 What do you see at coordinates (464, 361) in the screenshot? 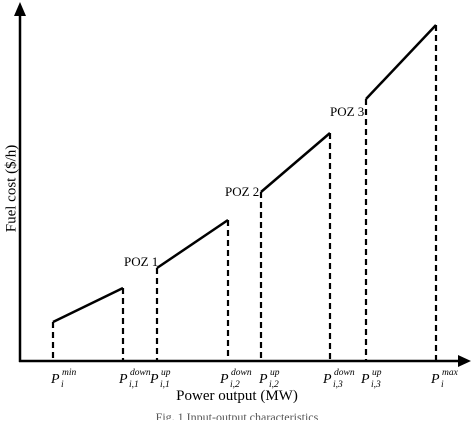
I see `x-axis-arrowhead` at bounding box center [464, 361].